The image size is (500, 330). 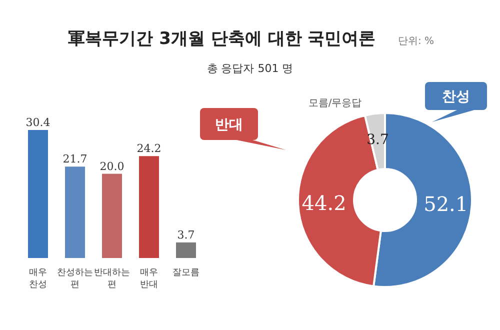 I want to click on x-tick-label: 반대하는 편, so click(x=112, y=279).